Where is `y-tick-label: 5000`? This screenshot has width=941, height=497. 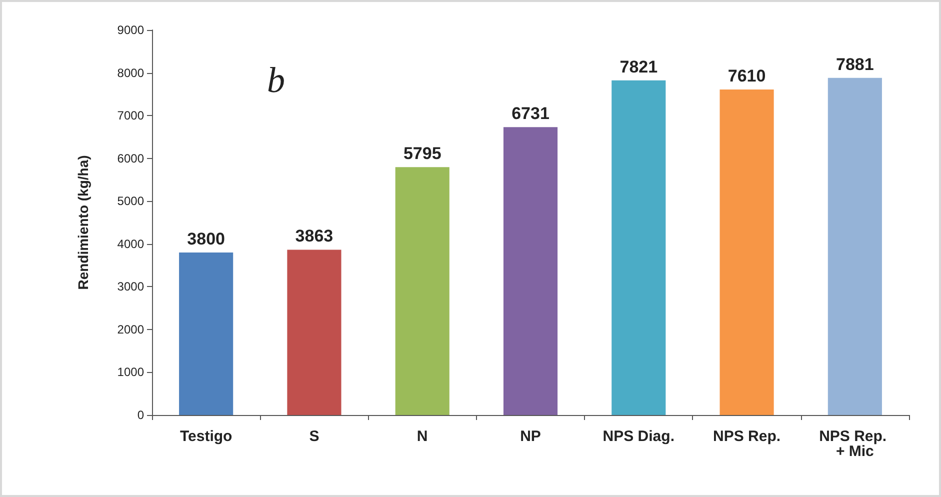 y-tick-label: 5000 is located at coordinates (130, 201).